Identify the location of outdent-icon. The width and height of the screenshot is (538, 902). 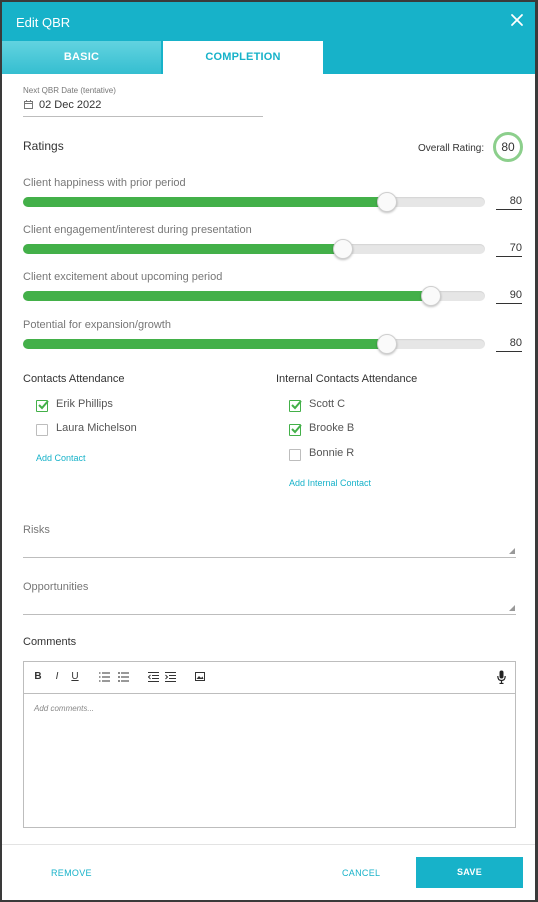
(153, 677).